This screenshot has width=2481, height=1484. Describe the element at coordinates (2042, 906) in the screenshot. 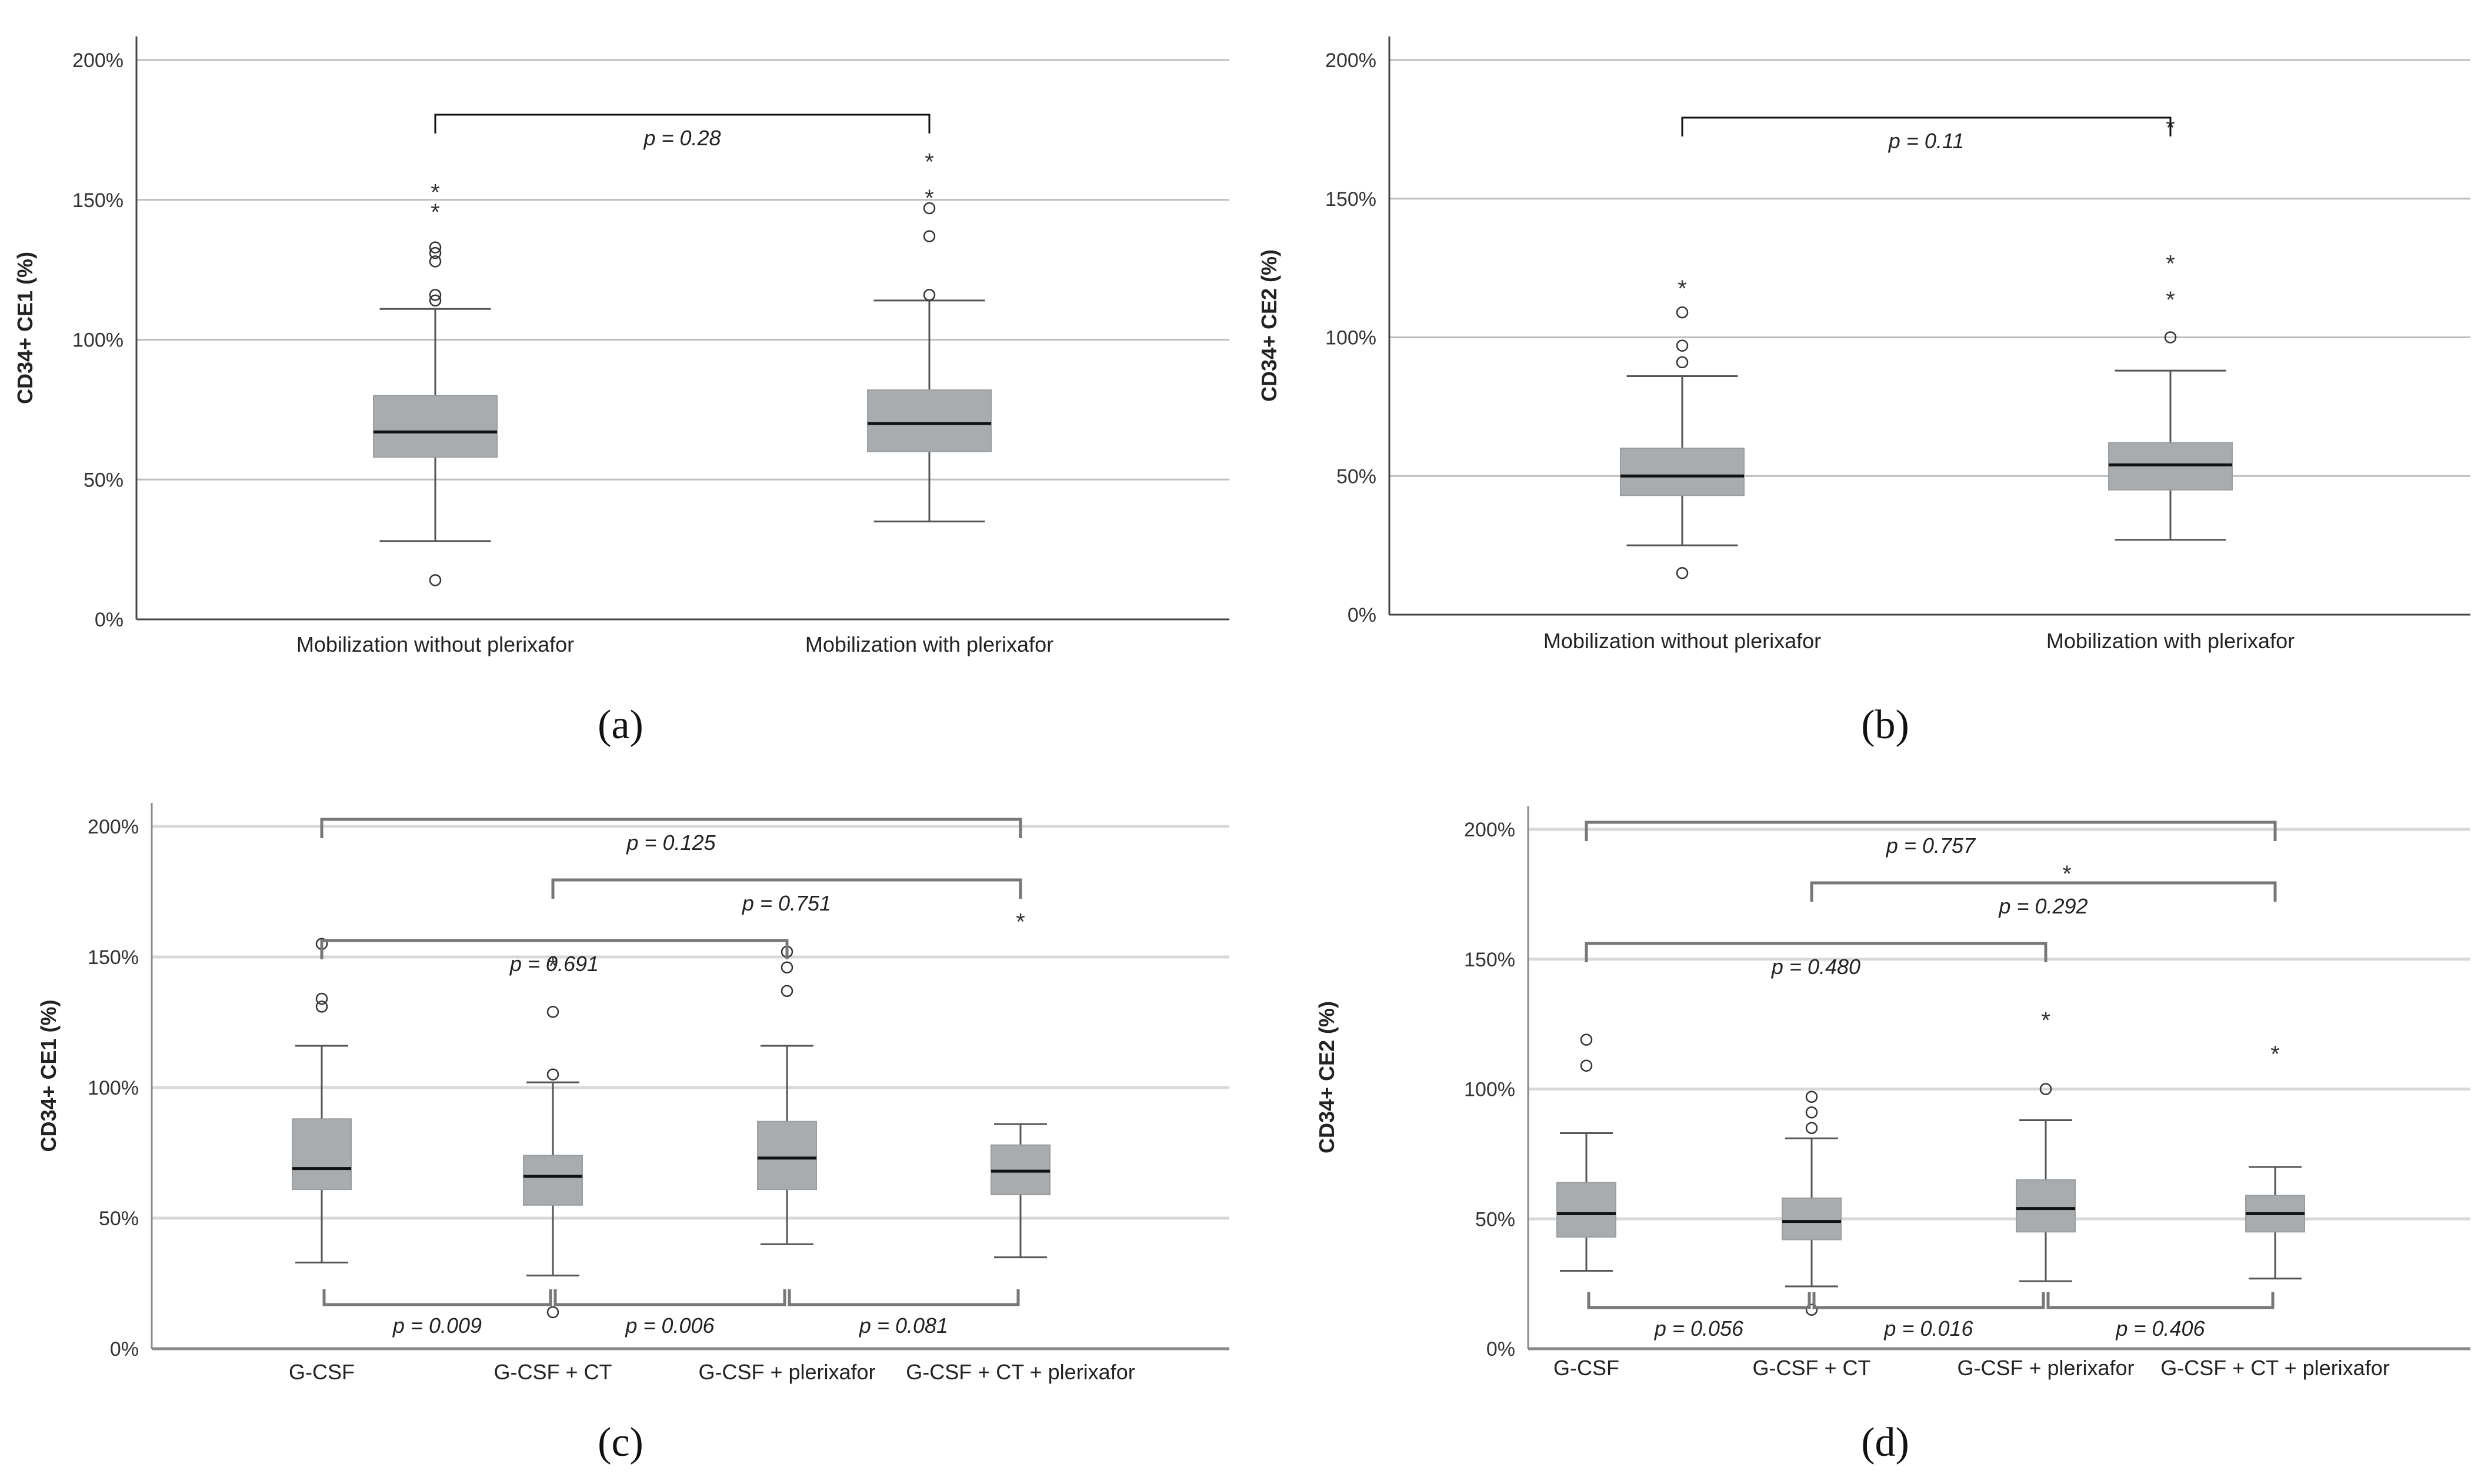

I see `p-value-label: p = 0.292` at that location.